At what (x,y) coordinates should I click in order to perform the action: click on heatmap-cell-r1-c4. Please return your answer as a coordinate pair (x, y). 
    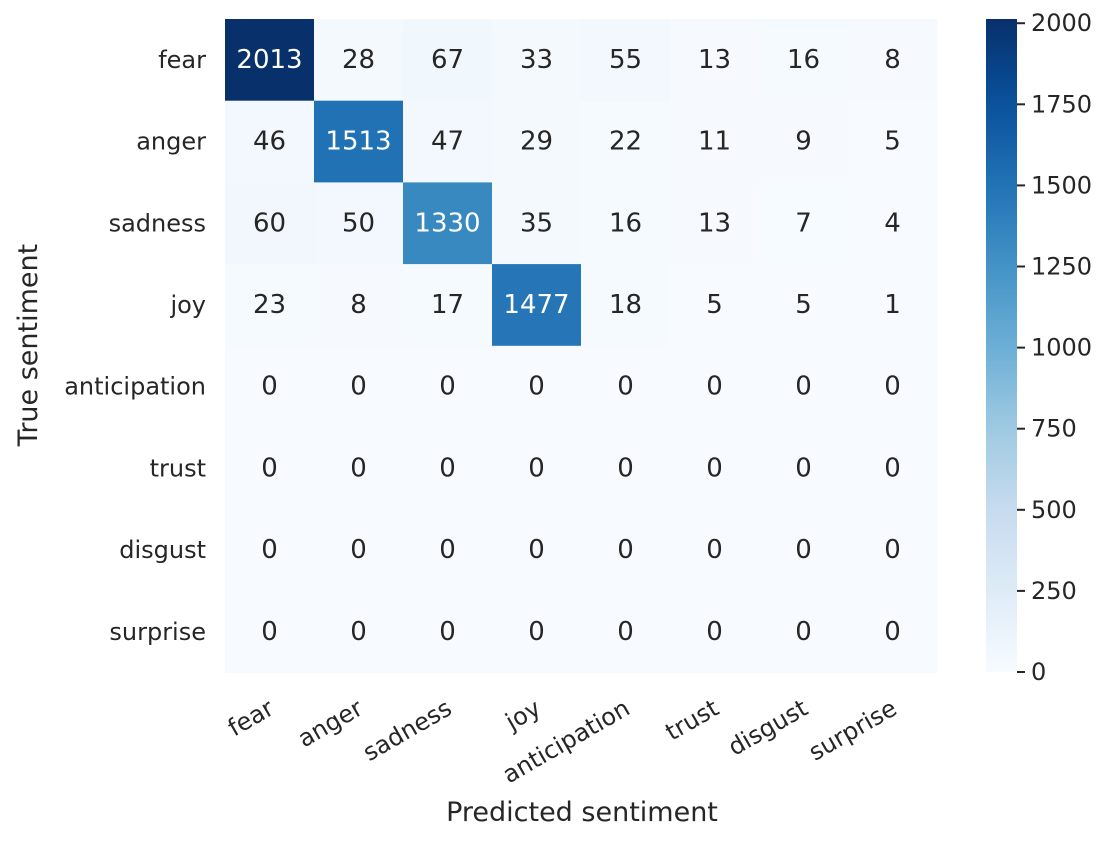
    Looking at the image, I should click on (626, 141).